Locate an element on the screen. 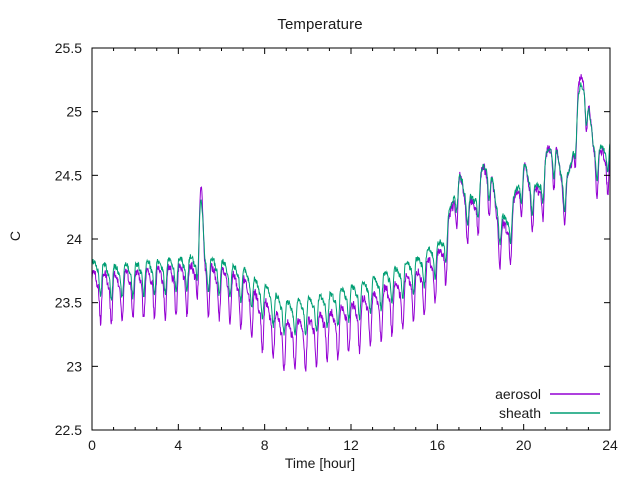 The width and height of the screenshot is (640, 480). y-tick-label: 24.5 is located at coordinates (68, 175).